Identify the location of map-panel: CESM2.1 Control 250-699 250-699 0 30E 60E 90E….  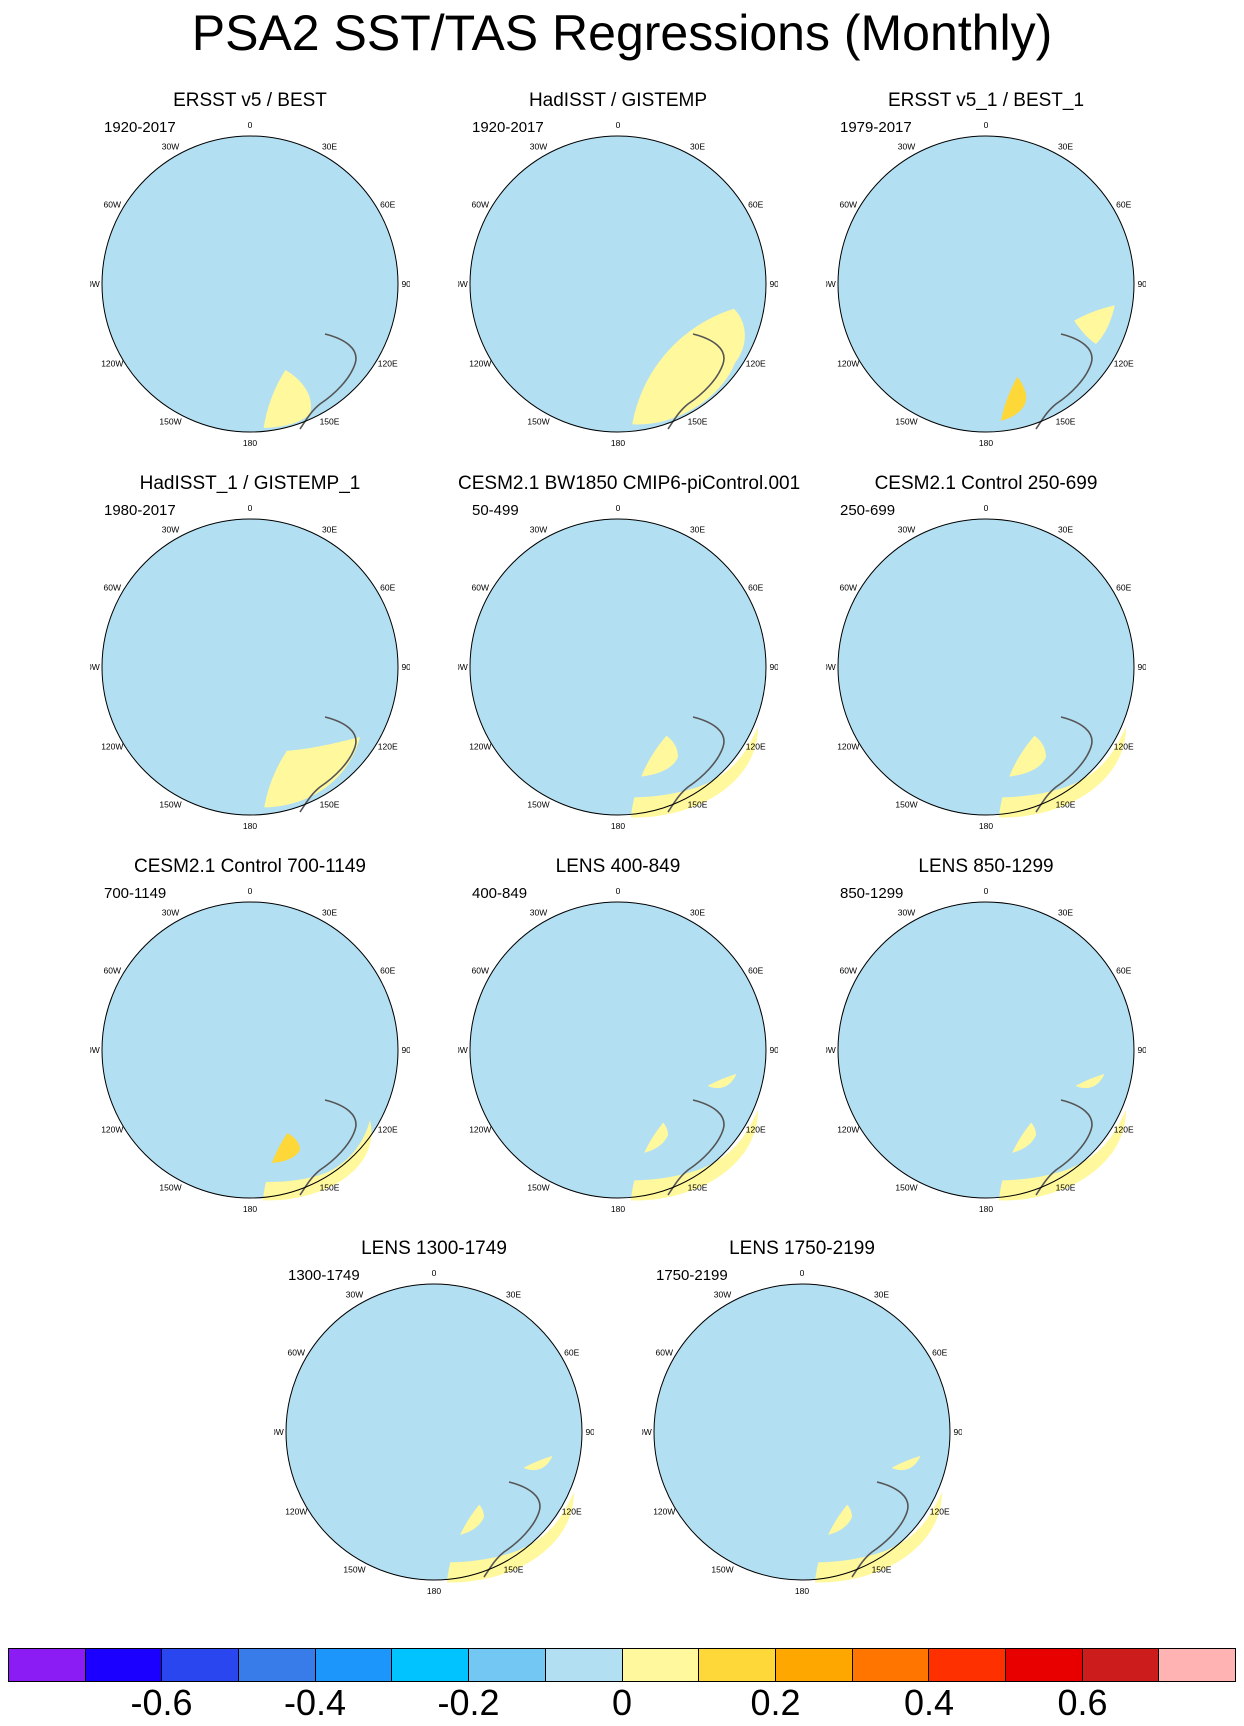
(986, 653).